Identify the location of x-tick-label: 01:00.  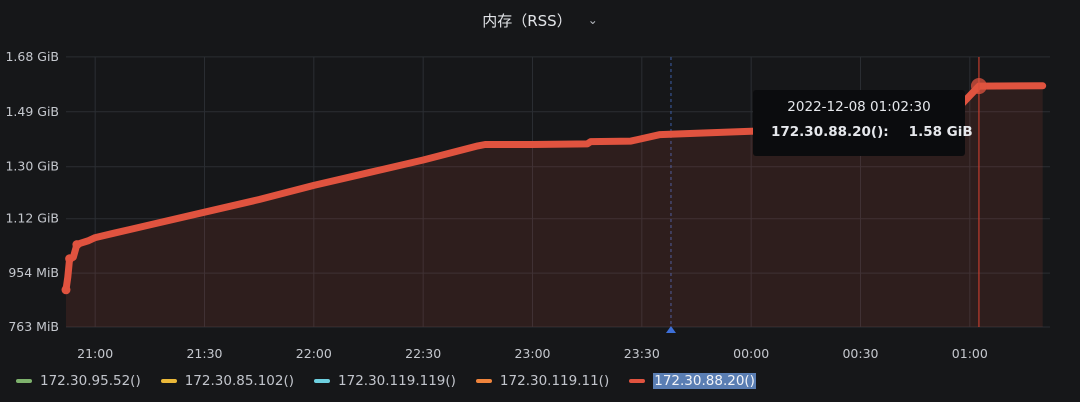
(970, 353).